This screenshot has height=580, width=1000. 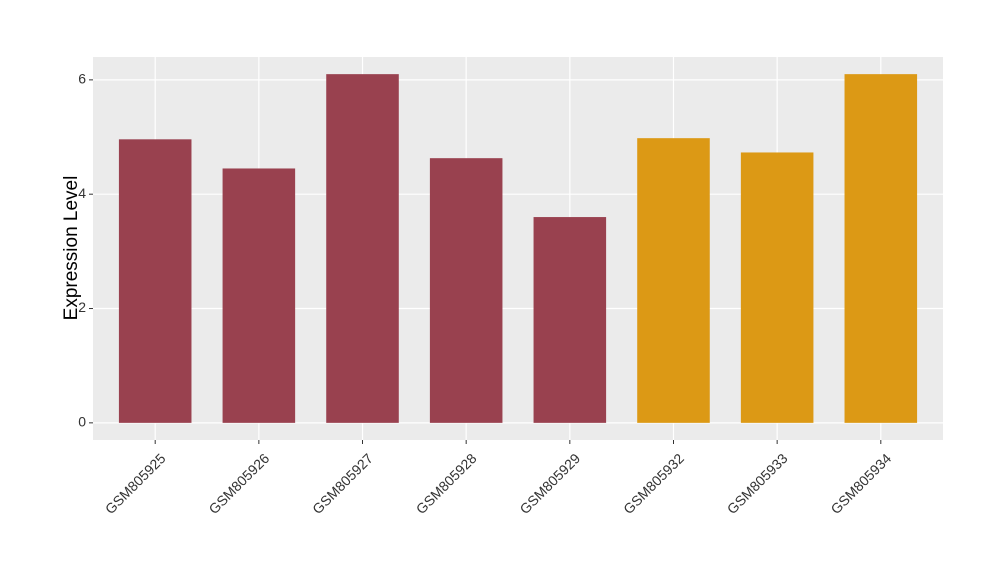 What do you see at coordinates (71, 248) in the screenshot?
I see `y-axis-title: Expression Level` at bounding box center [71, 248].